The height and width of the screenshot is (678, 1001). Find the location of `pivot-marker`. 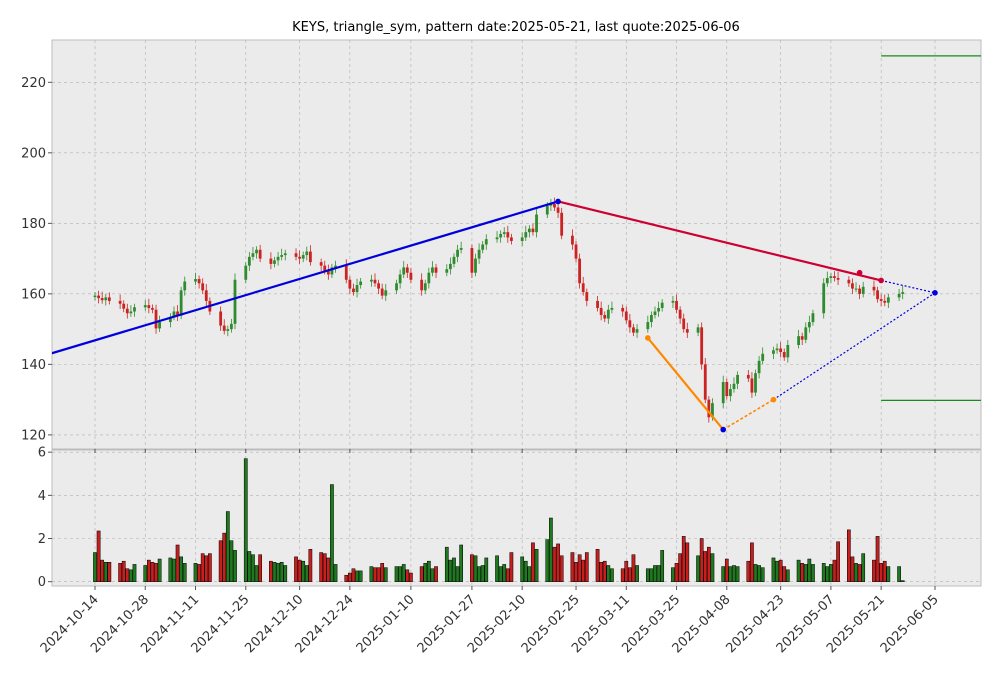

pivot-marker is located at coordinates (773, 399).